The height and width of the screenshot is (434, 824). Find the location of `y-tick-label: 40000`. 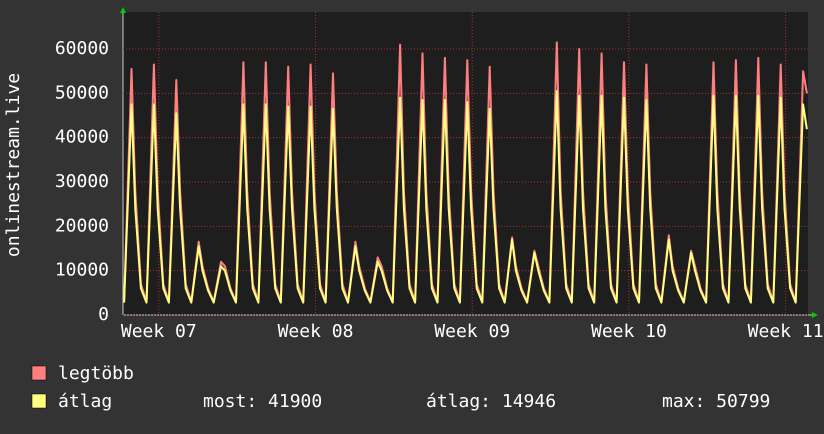

y-tick-label: 40000 is located at coordinates (82, 137).